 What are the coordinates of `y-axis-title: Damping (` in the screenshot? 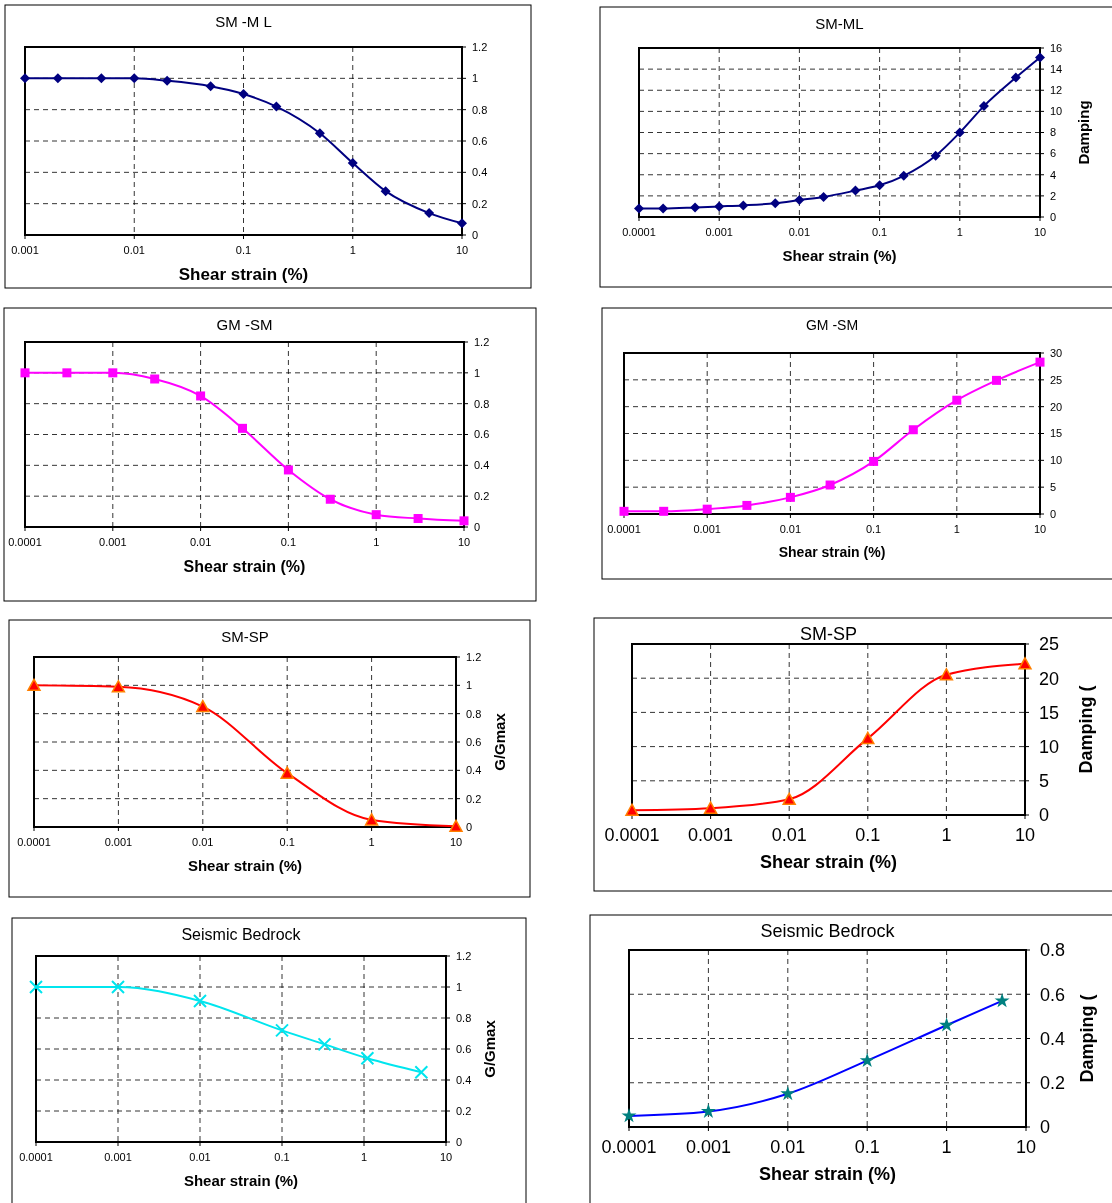 It's located at (1085, 729).